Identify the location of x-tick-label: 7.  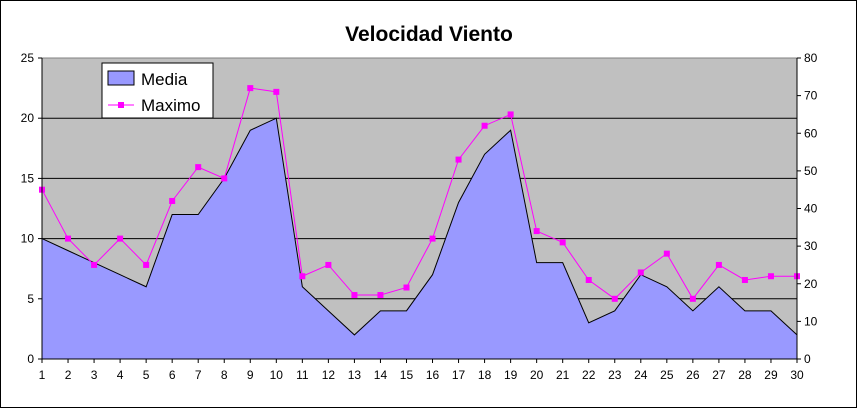
(198, 375).